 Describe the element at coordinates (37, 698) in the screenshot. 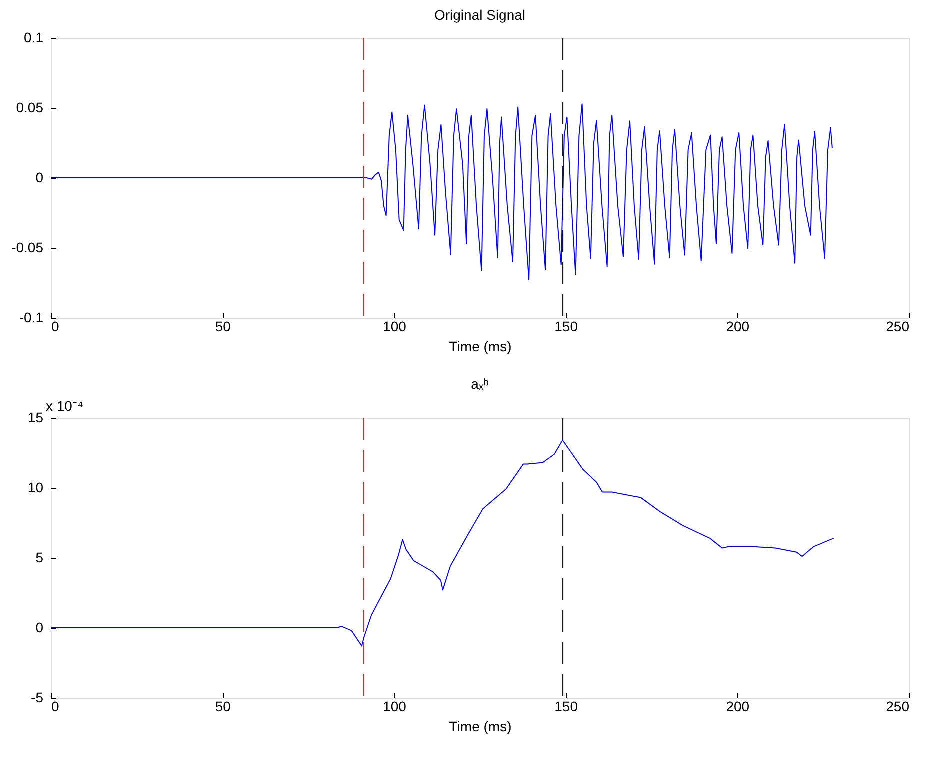

I see `y-tick-label: -5` at that location.